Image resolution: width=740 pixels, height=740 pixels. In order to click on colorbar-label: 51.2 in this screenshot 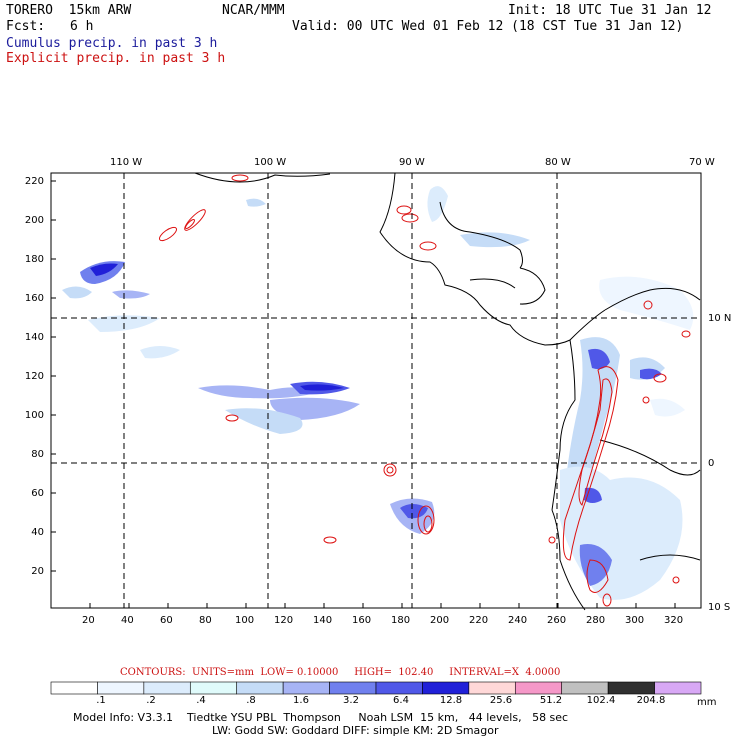, I will do `click(551, 700)`.